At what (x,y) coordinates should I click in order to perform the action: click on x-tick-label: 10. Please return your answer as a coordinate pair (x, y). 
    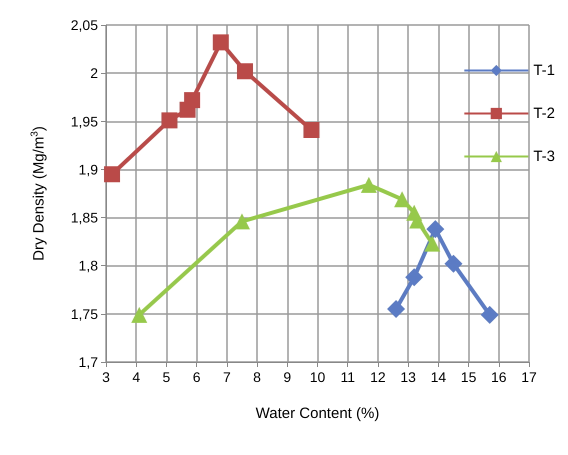
    Looking at the image, I should click on (318, 377).